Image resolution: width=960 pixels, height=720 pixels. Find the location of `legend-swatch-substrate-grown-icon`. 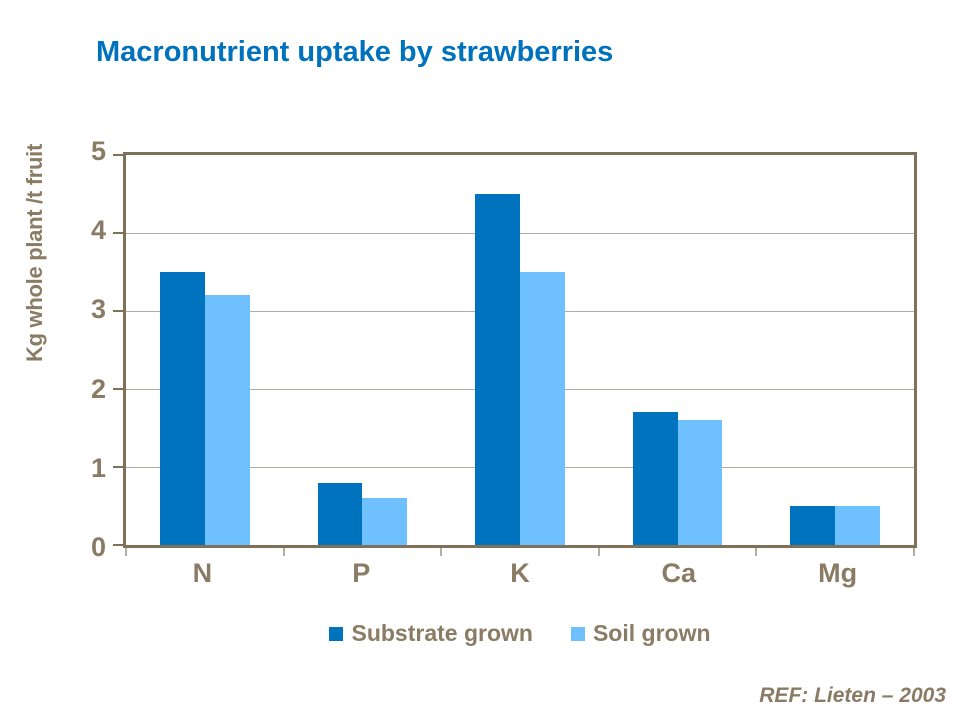

legend-swatch-substrate-grown-icon is located at coordinates (336, 633).